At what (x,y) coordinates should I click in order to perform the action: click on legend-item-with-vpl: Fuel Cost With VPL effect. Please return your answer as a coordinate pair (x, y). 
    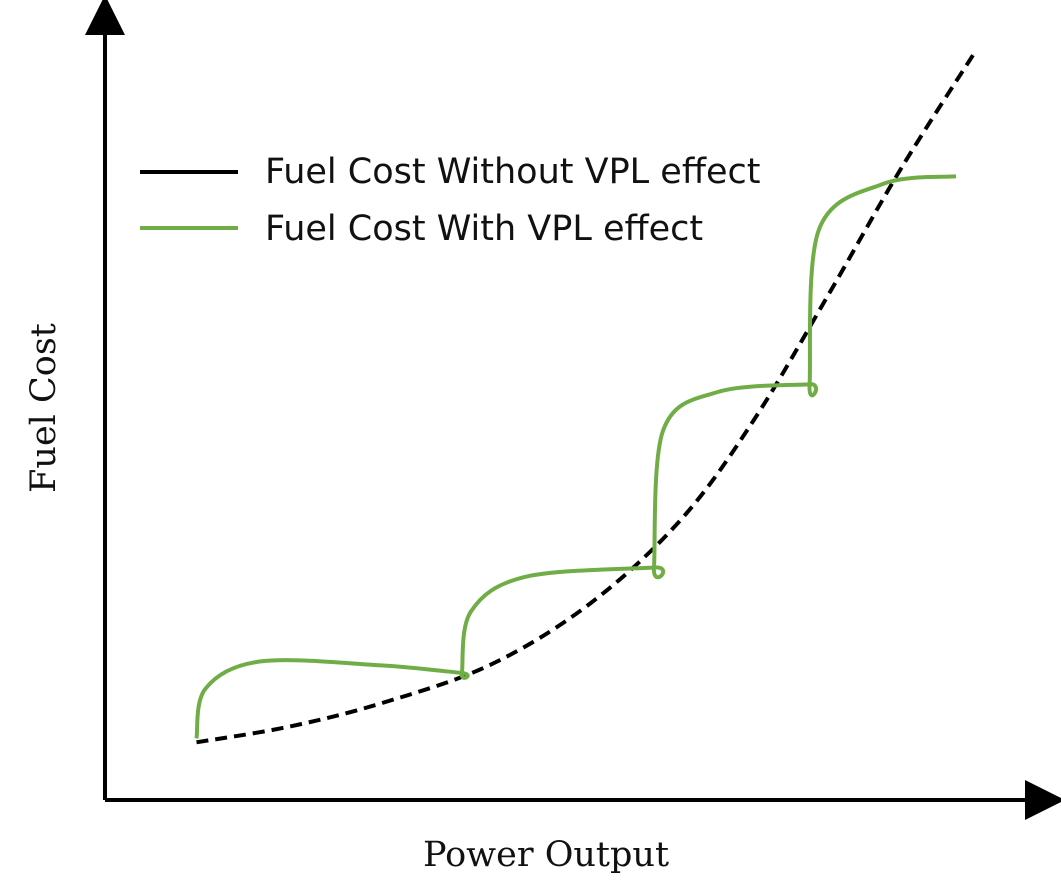
    Looking at the image, I should click on (421, 229).